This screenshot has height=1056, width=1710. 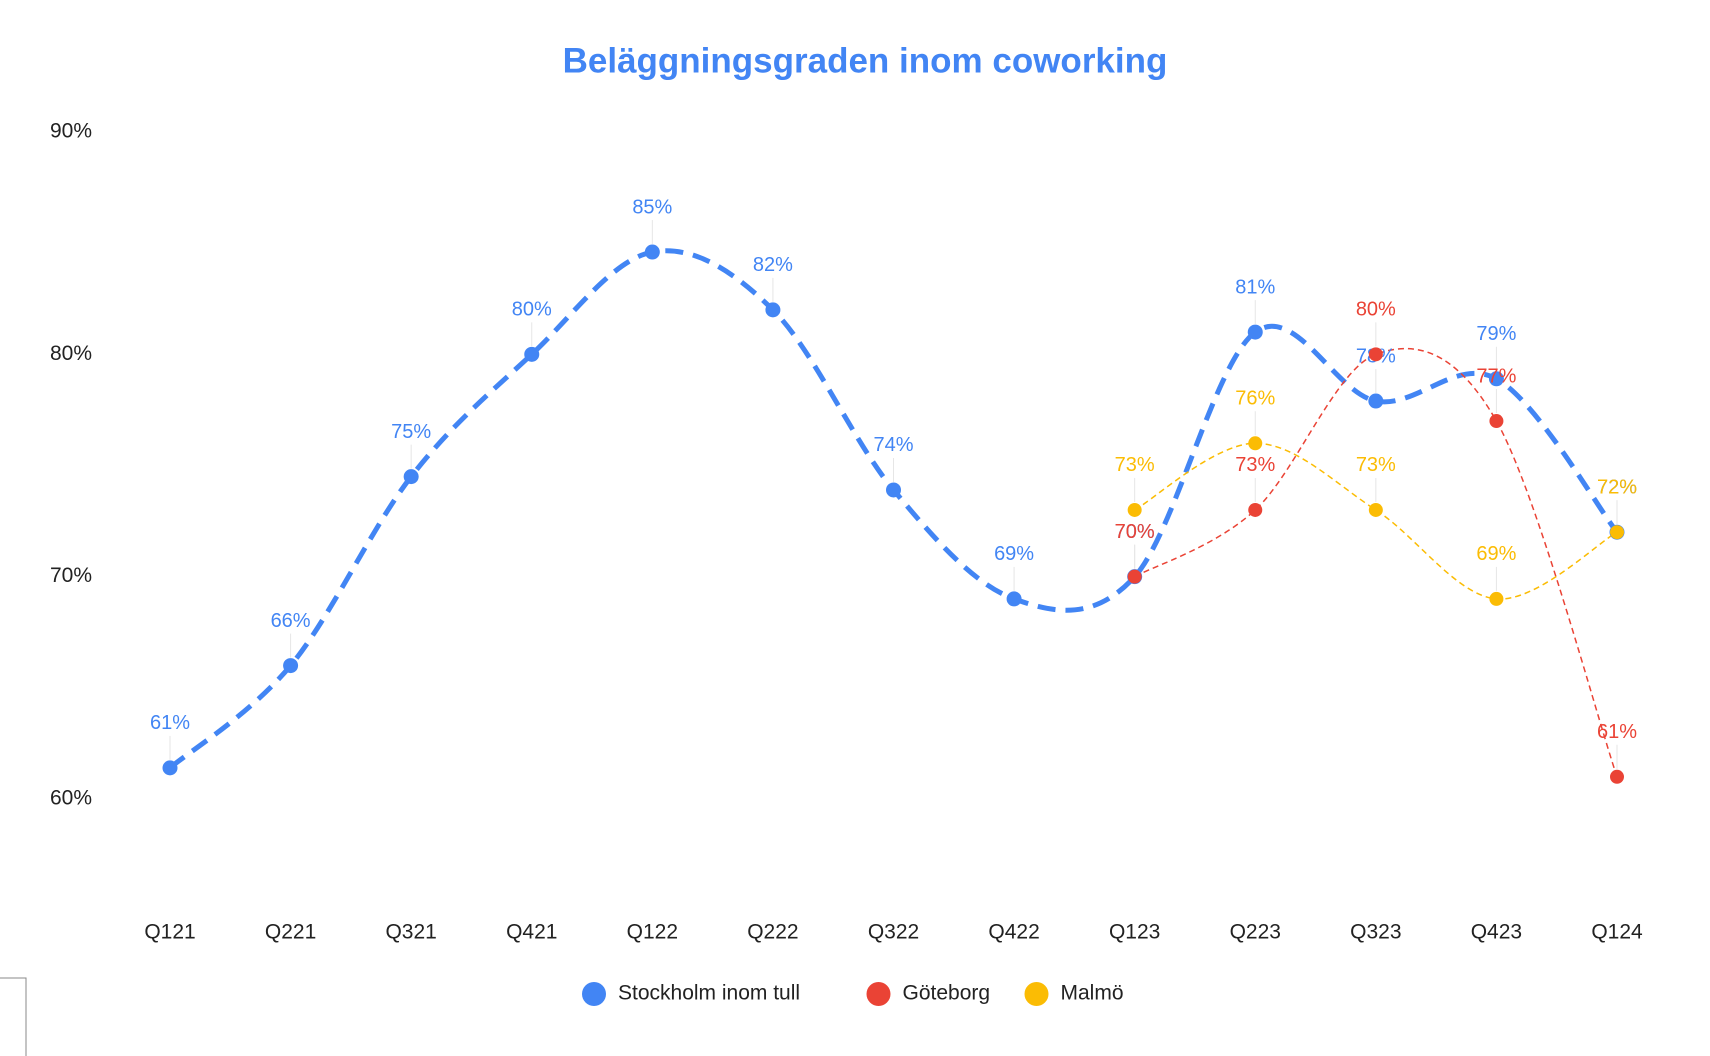 I want to click on data-label: 70%, so click(x=1135, y=532).